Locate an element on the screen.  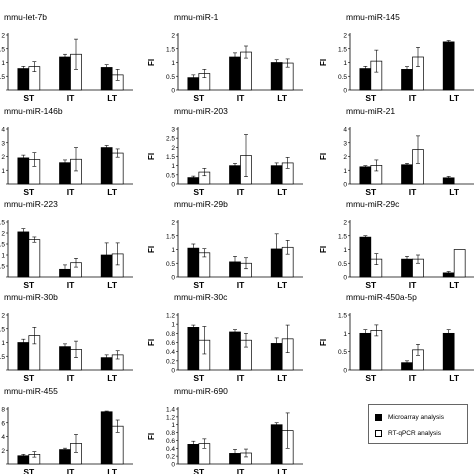
chart-title: mmu-miR-455 is located at coordinates (31, 391).